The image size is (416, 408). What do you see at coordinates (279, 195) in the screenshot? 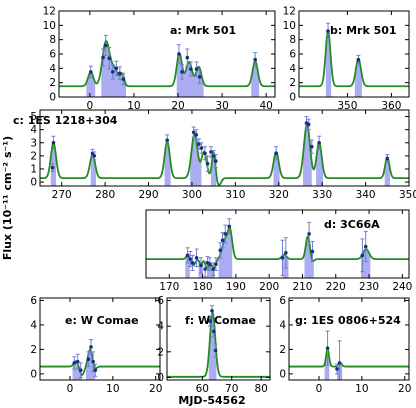
I see `x-tick-label: 320` at bounding box center [279, 195].